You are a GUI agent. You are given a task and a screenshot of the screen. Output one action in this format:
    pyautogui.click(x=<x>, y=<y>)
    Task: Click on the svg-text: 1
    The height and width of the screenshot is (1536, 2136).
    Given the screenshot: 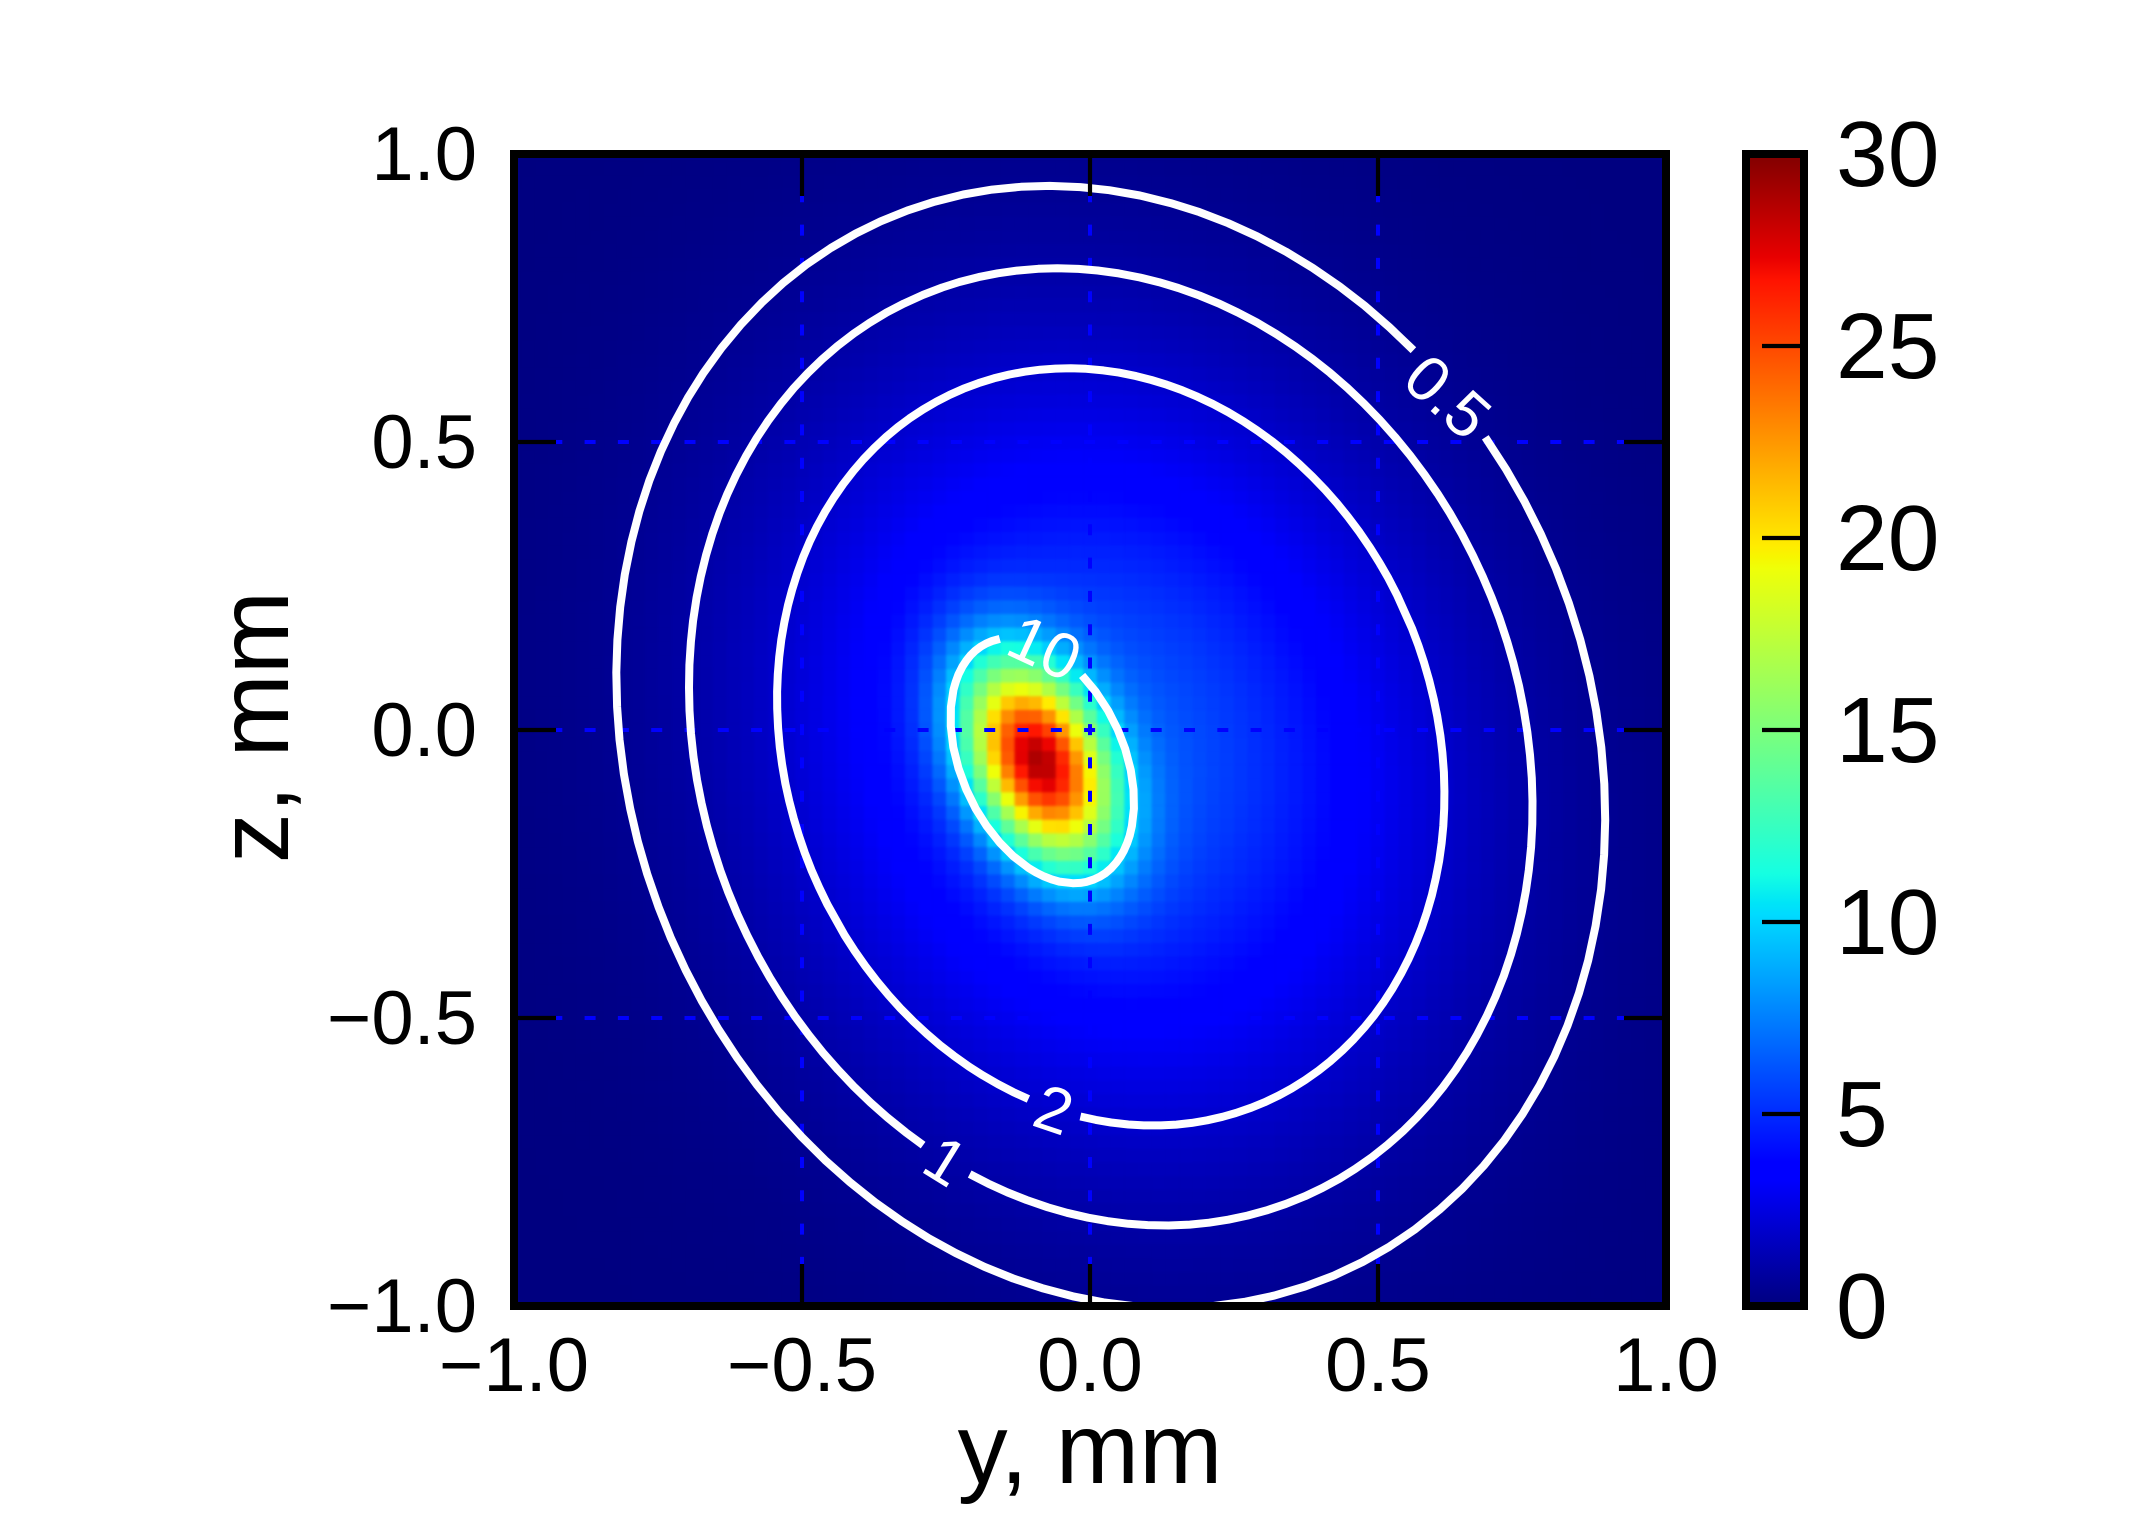 What is the action you would take?
    pyautogui.click(x=946, y=1161)
    